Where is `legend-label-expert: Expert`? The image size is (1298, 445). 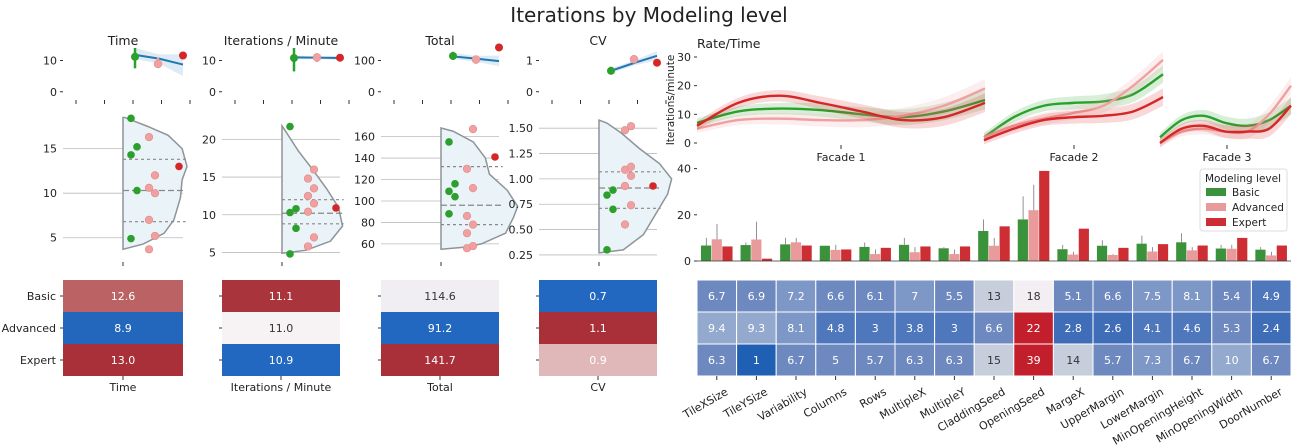
legend-label-expert: Expert is located at coordinates (1249, 223).